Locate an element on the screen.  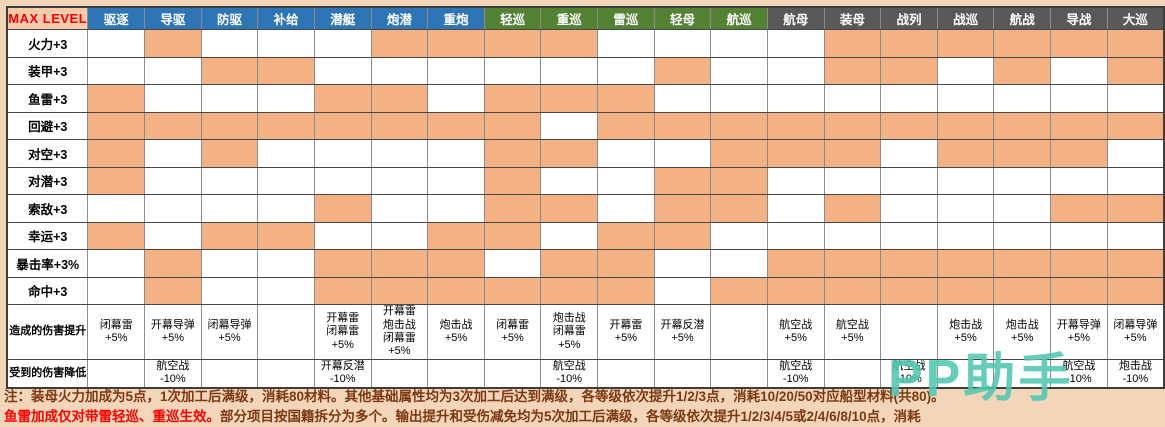
row-label: 火力+3 is located at coordinates (47, 43).